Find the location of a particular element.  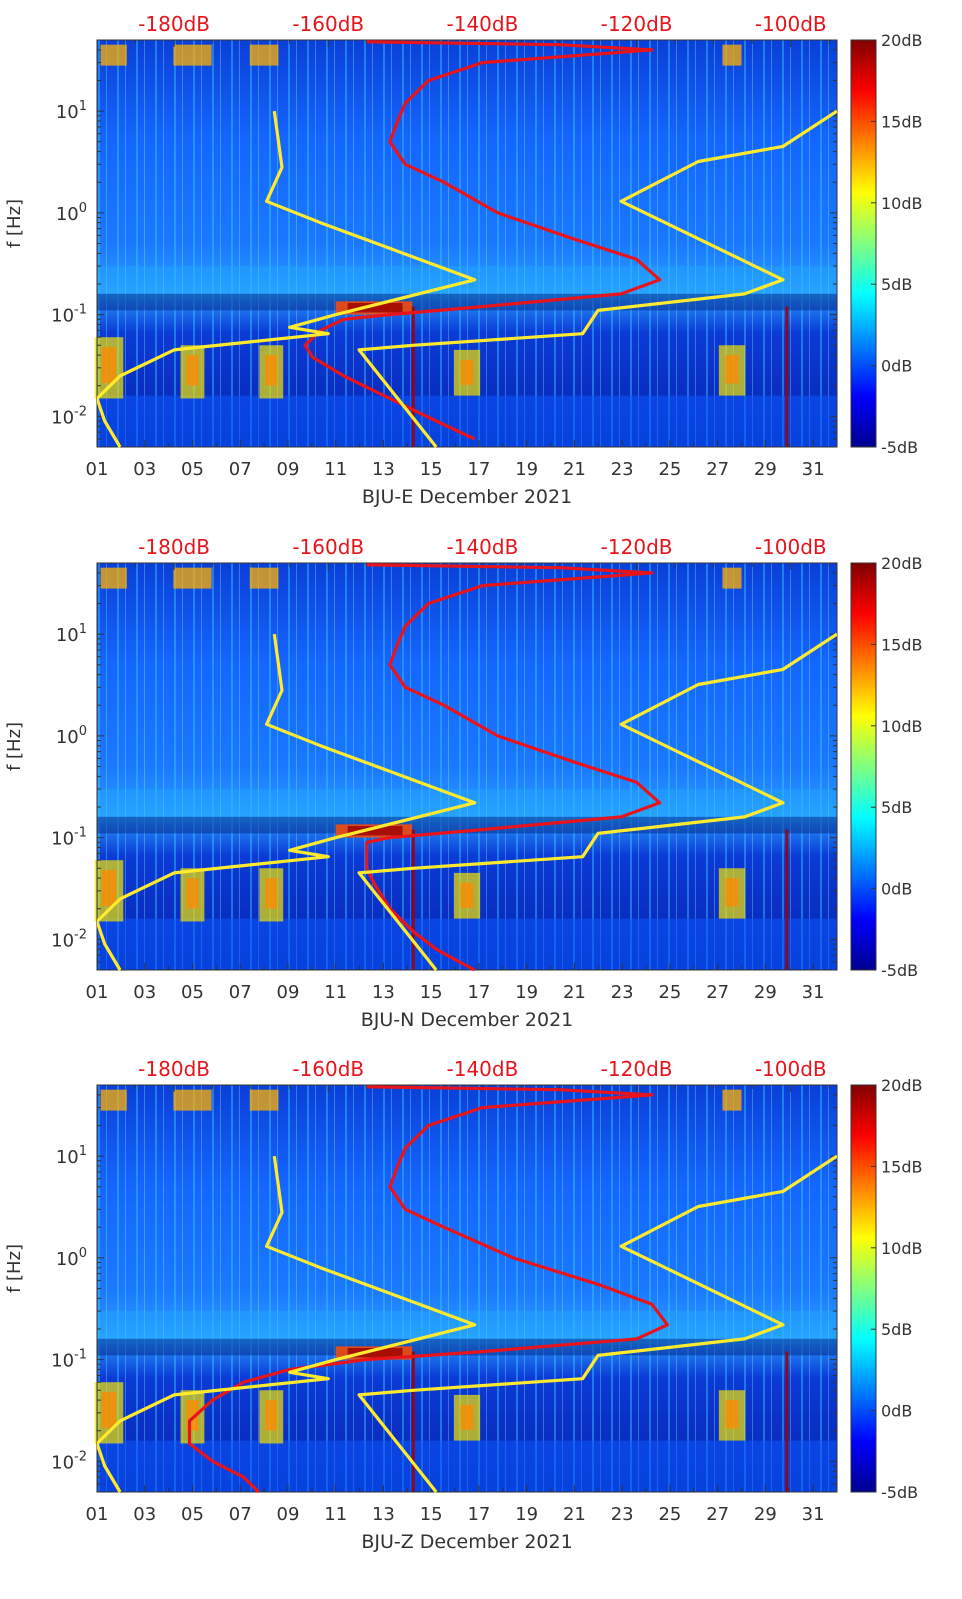

top-tick-label: -120dB is located at coordinates (637, 24).